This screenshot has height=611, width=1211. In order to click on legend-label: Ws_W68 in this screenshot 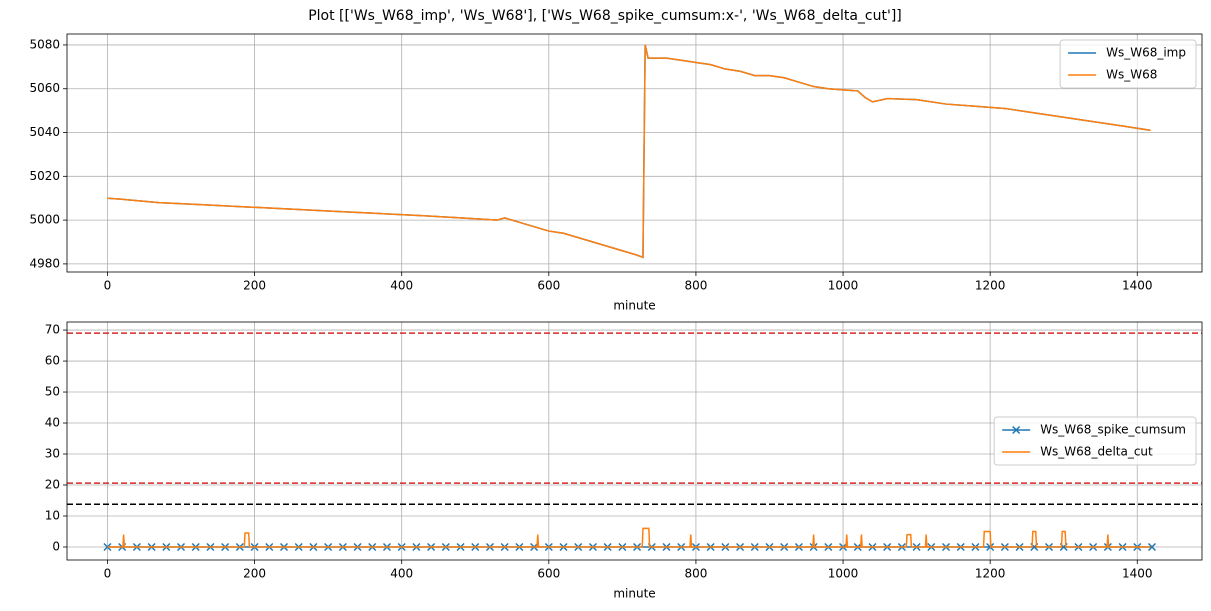, I will do `click(1131, 75)`.